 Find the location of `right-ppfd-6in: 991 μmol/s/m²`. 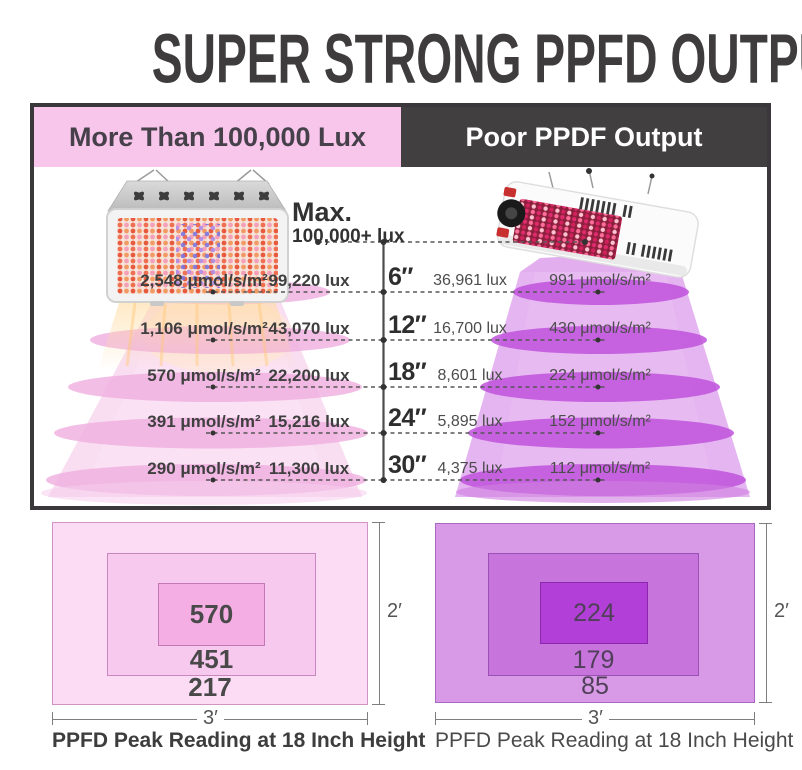

right-ppfd-6in: 991 μmol/s/m² is located at coordinates (600, 280).